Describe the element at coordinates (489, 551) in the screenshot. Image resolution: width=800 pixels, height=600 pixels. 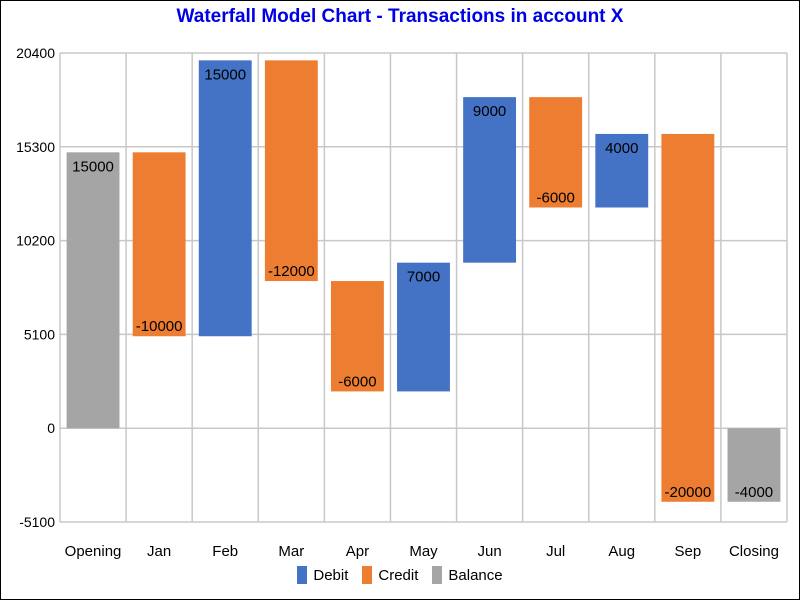
I see `x-tick-label: Jun` at that location.